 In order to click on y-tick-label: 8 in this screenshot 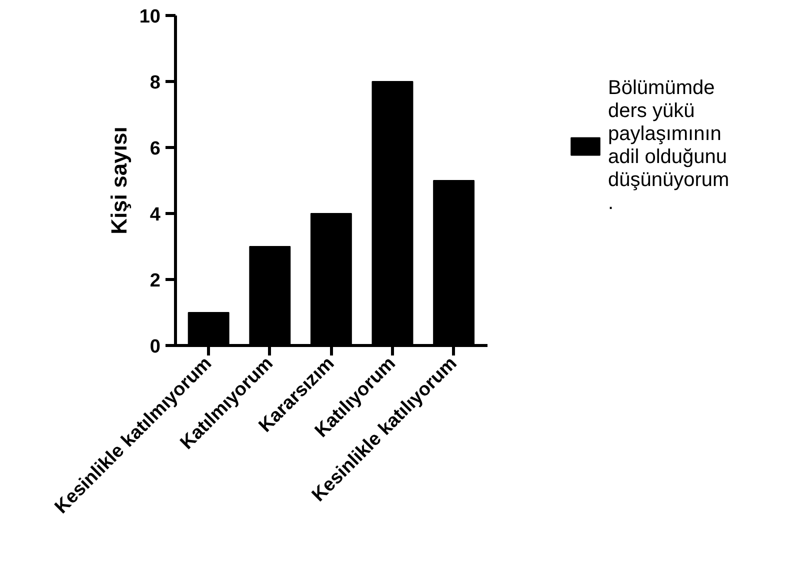, I will do `click(155, 83)`.